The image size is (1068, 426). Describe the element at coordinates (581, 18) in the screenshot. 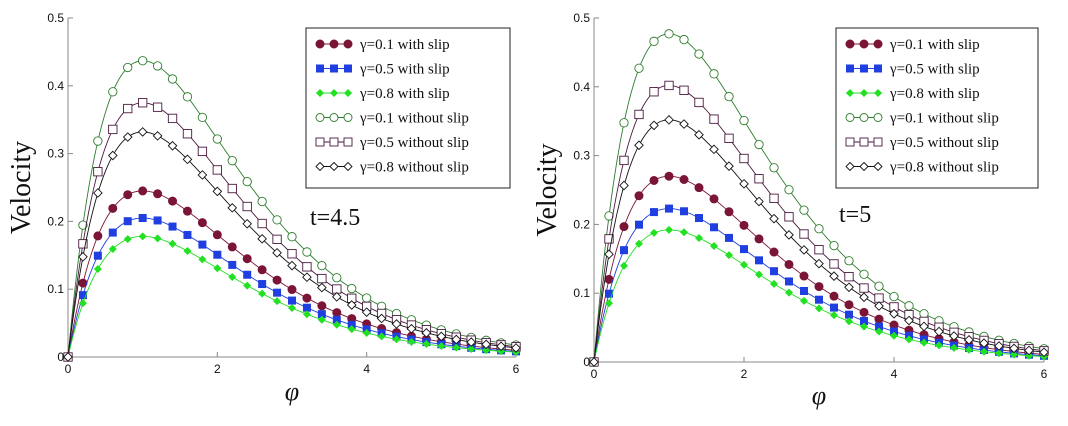

I see `y-tick-label: 0.5` at that location.